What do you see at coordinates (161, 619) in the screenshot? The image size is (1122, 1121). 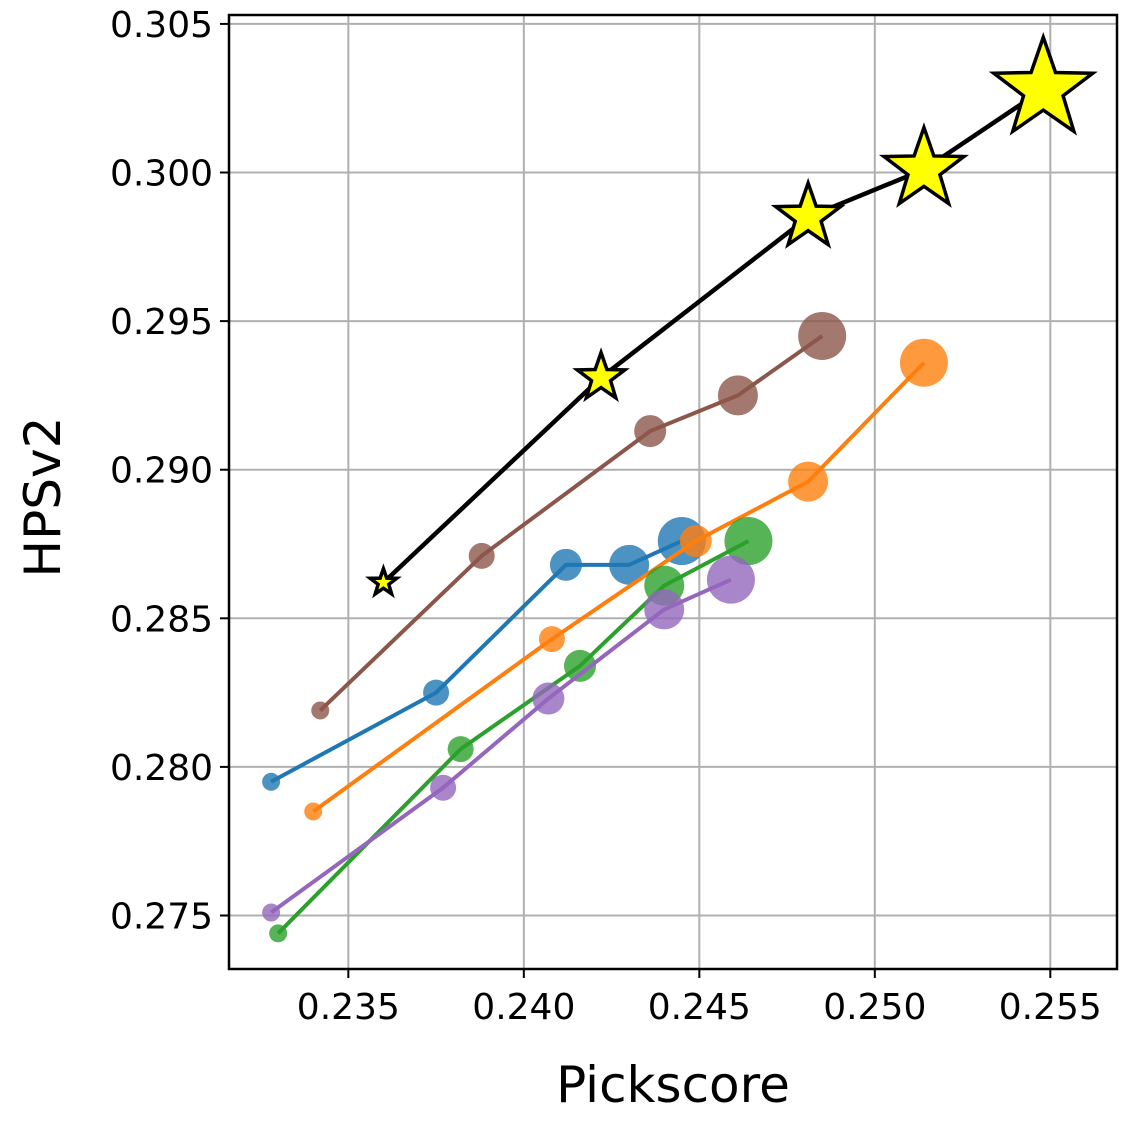 I see `y-tick-label: 0.285` at bounding box center [161, 619].